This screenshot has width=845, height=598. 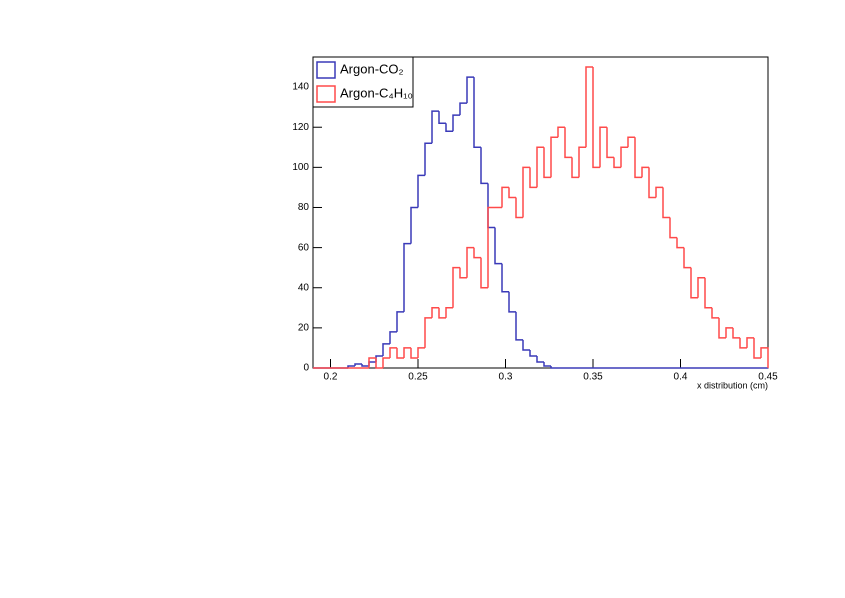 What do you see at coordinates (768, 377) in the screenshot?
I see `x-tick-label: 0.45` at bounding box center [768, 377].